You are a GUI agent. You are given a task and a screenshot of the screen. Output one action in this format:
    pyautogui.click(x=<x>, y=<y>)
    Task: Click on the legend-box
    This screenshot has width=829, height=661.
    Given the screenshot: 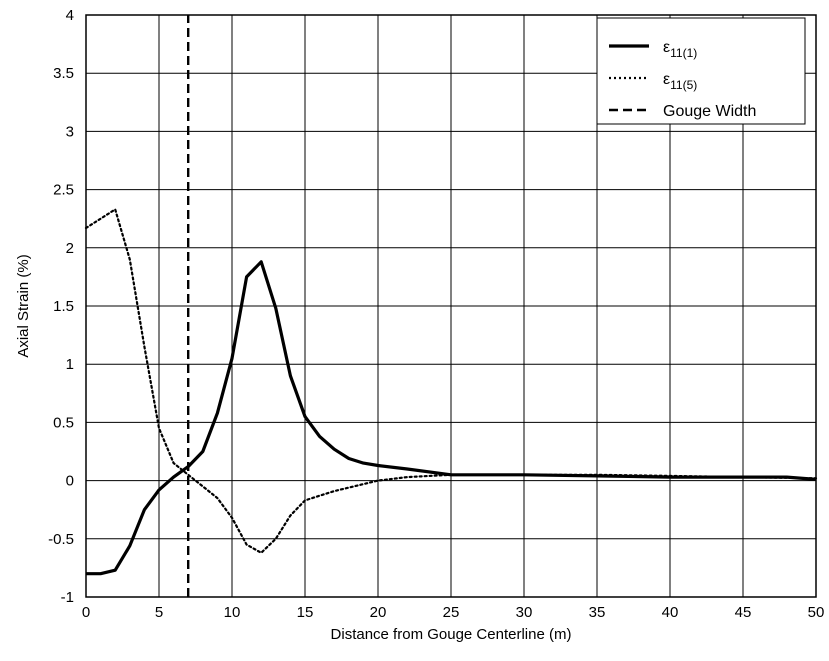 What is the action you would take?
    pyautogui.click(x=701, y=71)
    